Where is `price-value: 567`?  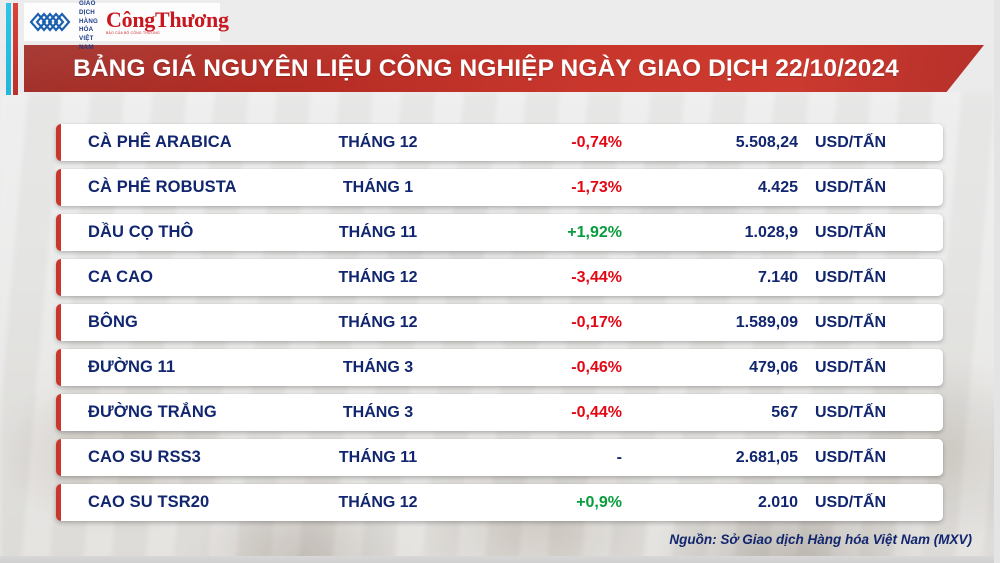
price-value: 567 is located at coordinates (784, 412).